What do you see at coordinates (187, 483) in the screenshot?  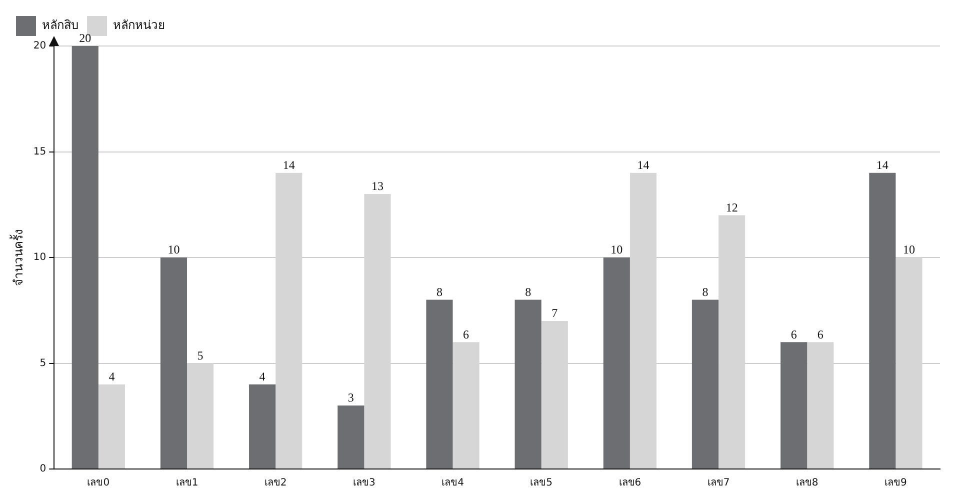 I see `x-tick-label: เลข1` at bounding box center [187, 483].